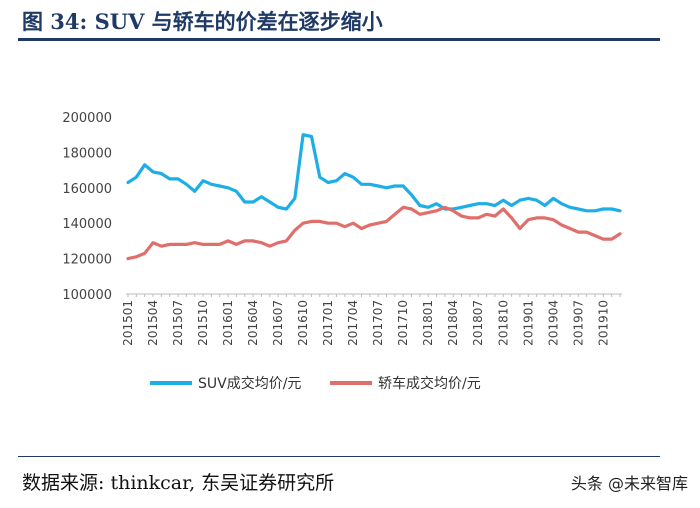 Image resolution: width=700 pixels, height=508 pixels. What do you see at coordinates (528, 323) in the screenshot?
I see `x-tick-label: 201901` at bounding box center [528, 323].